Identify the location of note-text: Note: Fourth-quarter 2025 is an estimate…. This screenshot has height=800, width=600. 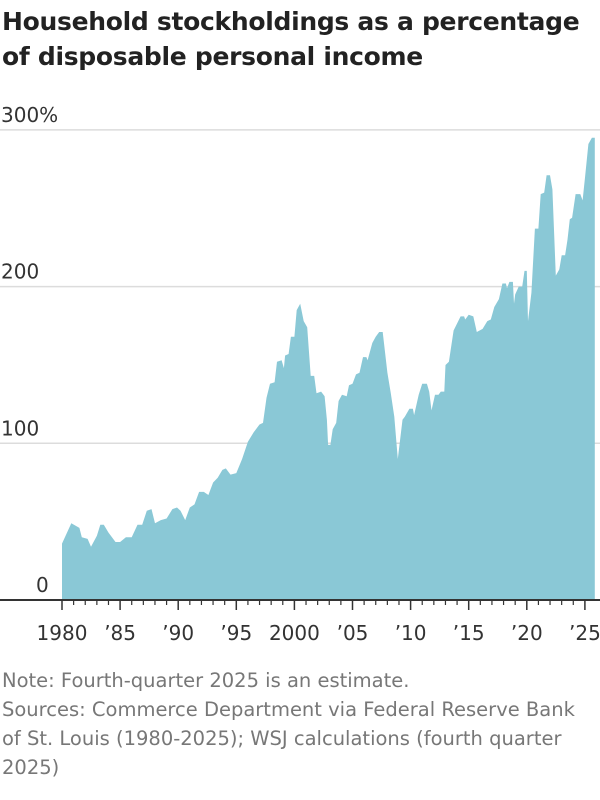
(206, 680).